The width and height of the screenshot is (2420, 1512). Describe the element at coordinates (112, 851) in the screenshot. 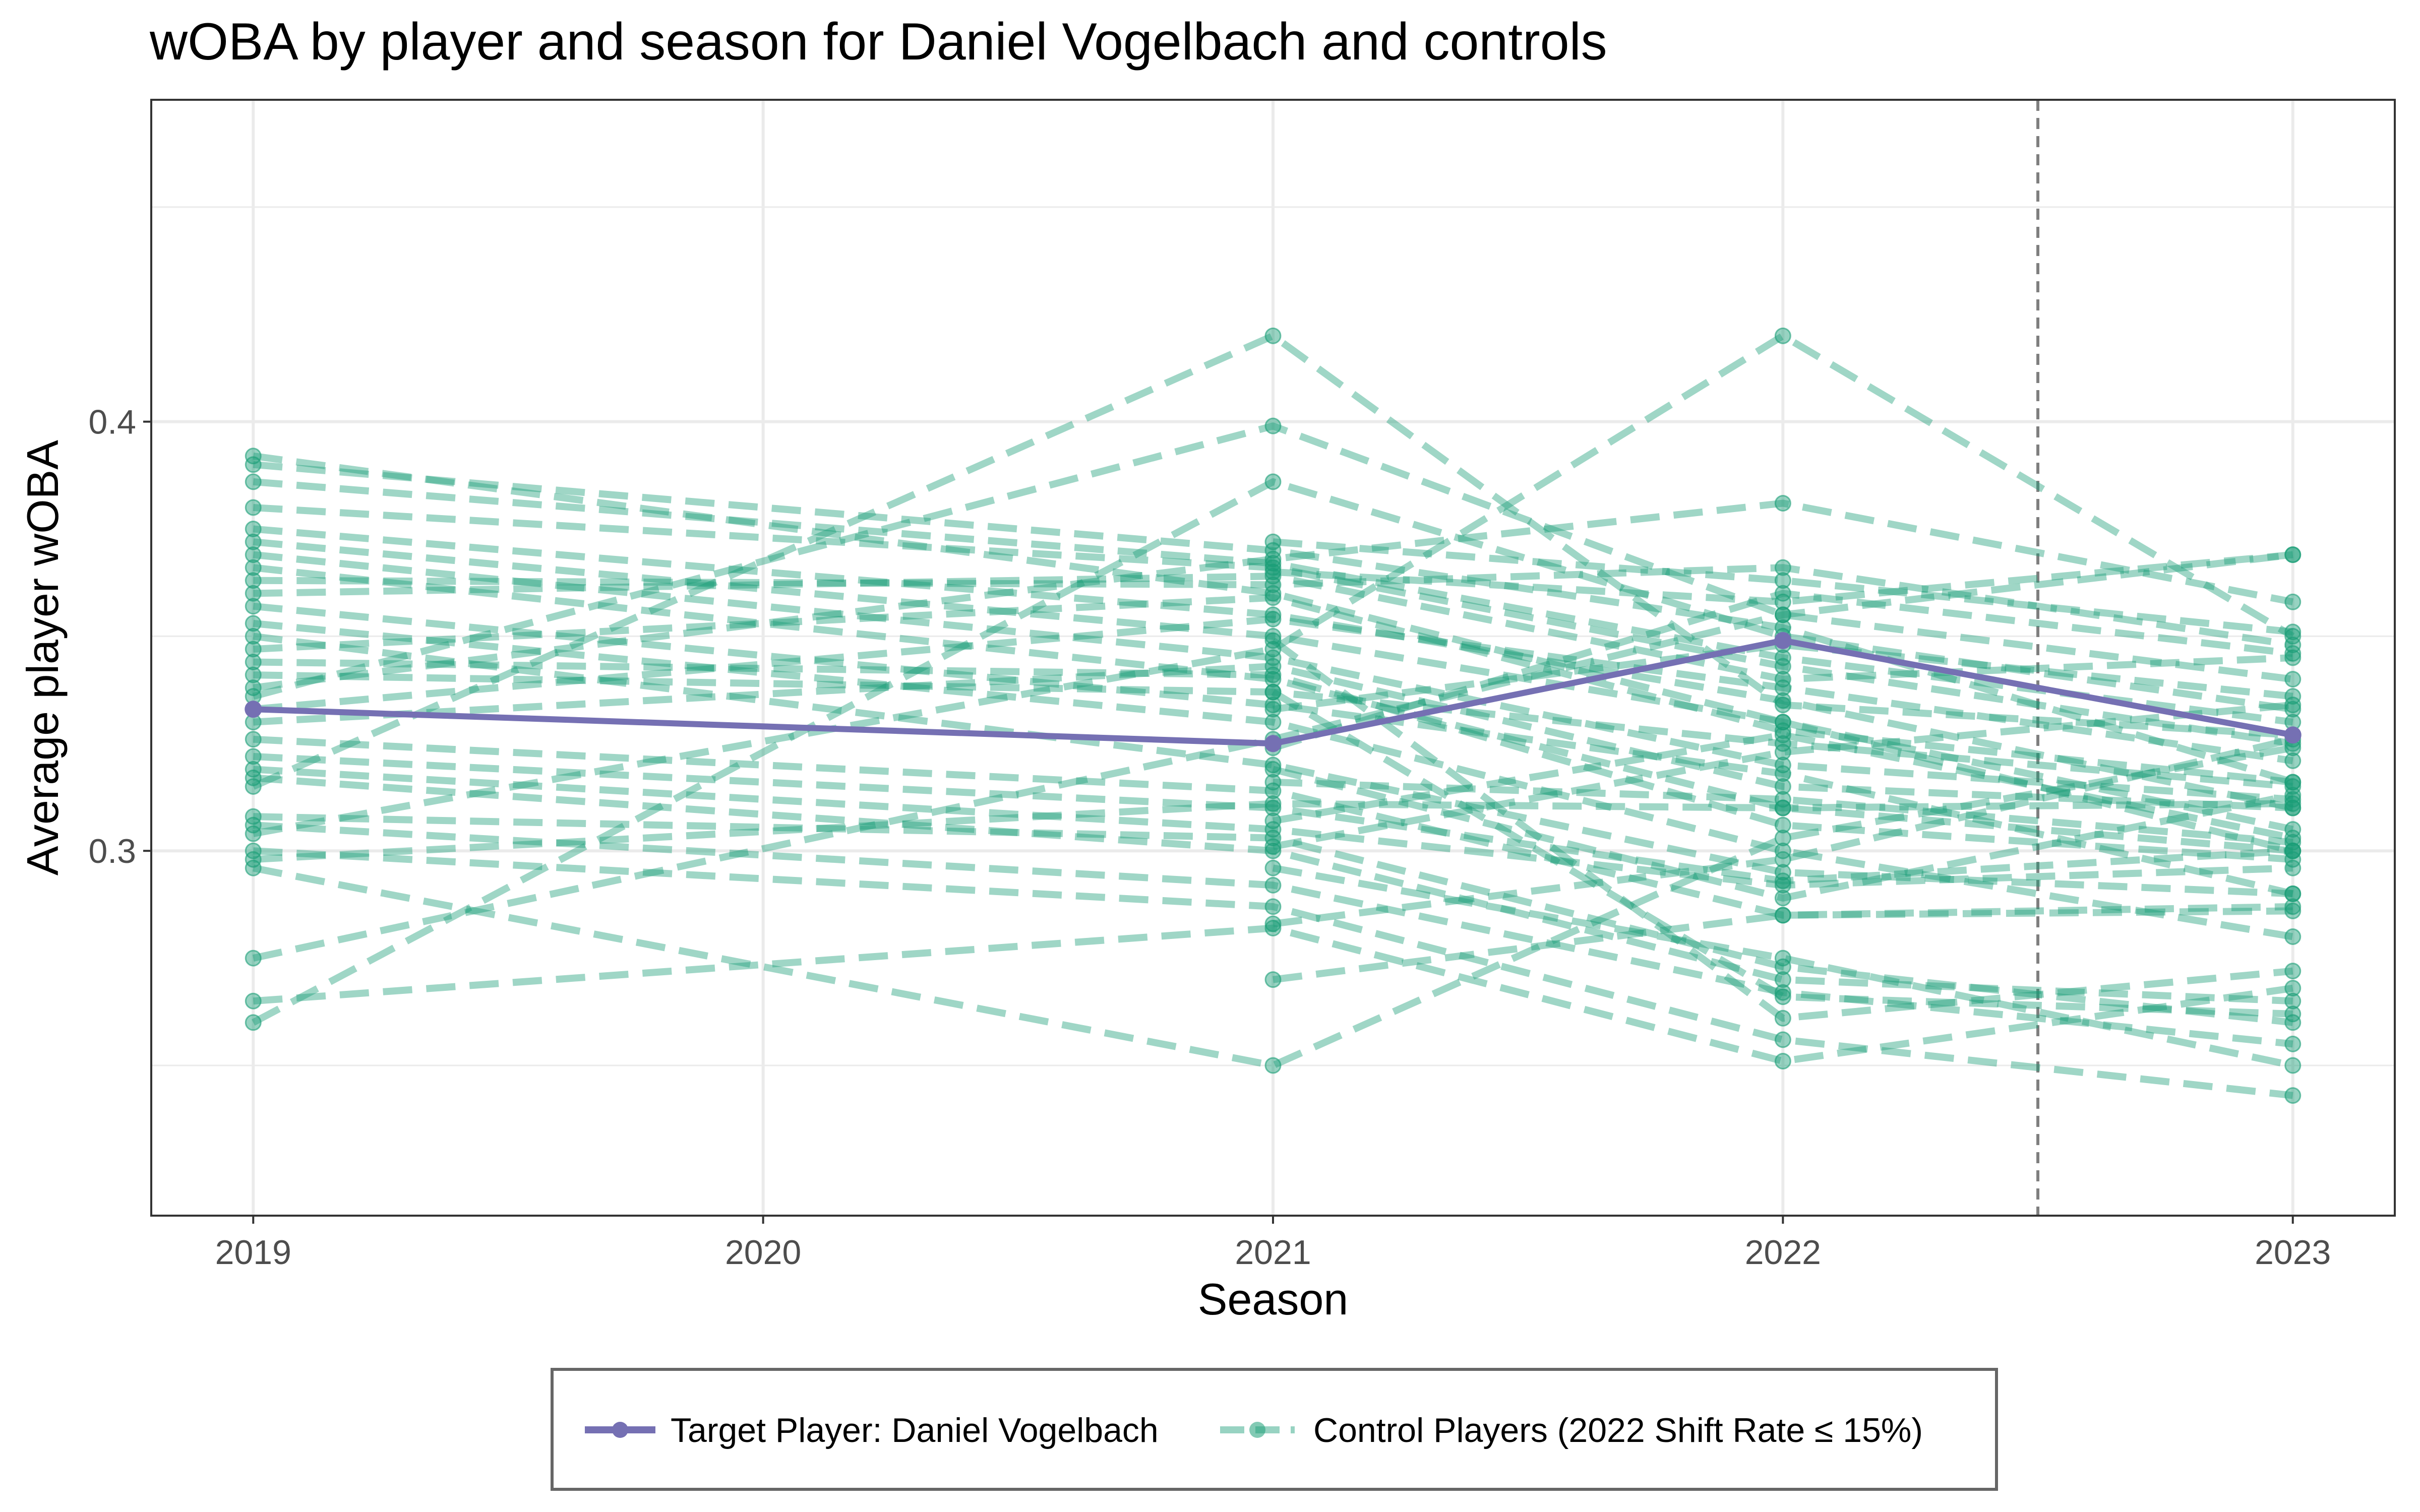

I see `y-tick-label: 0.3` at that location.